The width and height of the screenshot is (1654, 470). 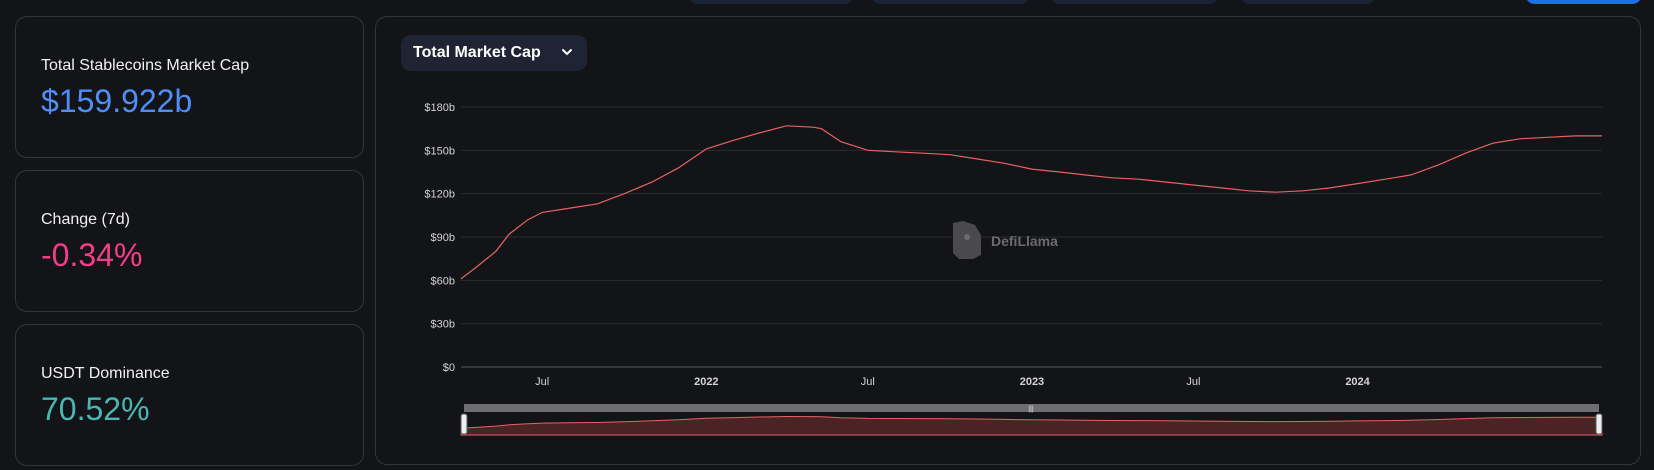 I want to click on y-axis: $0 $30b $60b $90b $120b $150b $180b, so click(x=439, y=238).